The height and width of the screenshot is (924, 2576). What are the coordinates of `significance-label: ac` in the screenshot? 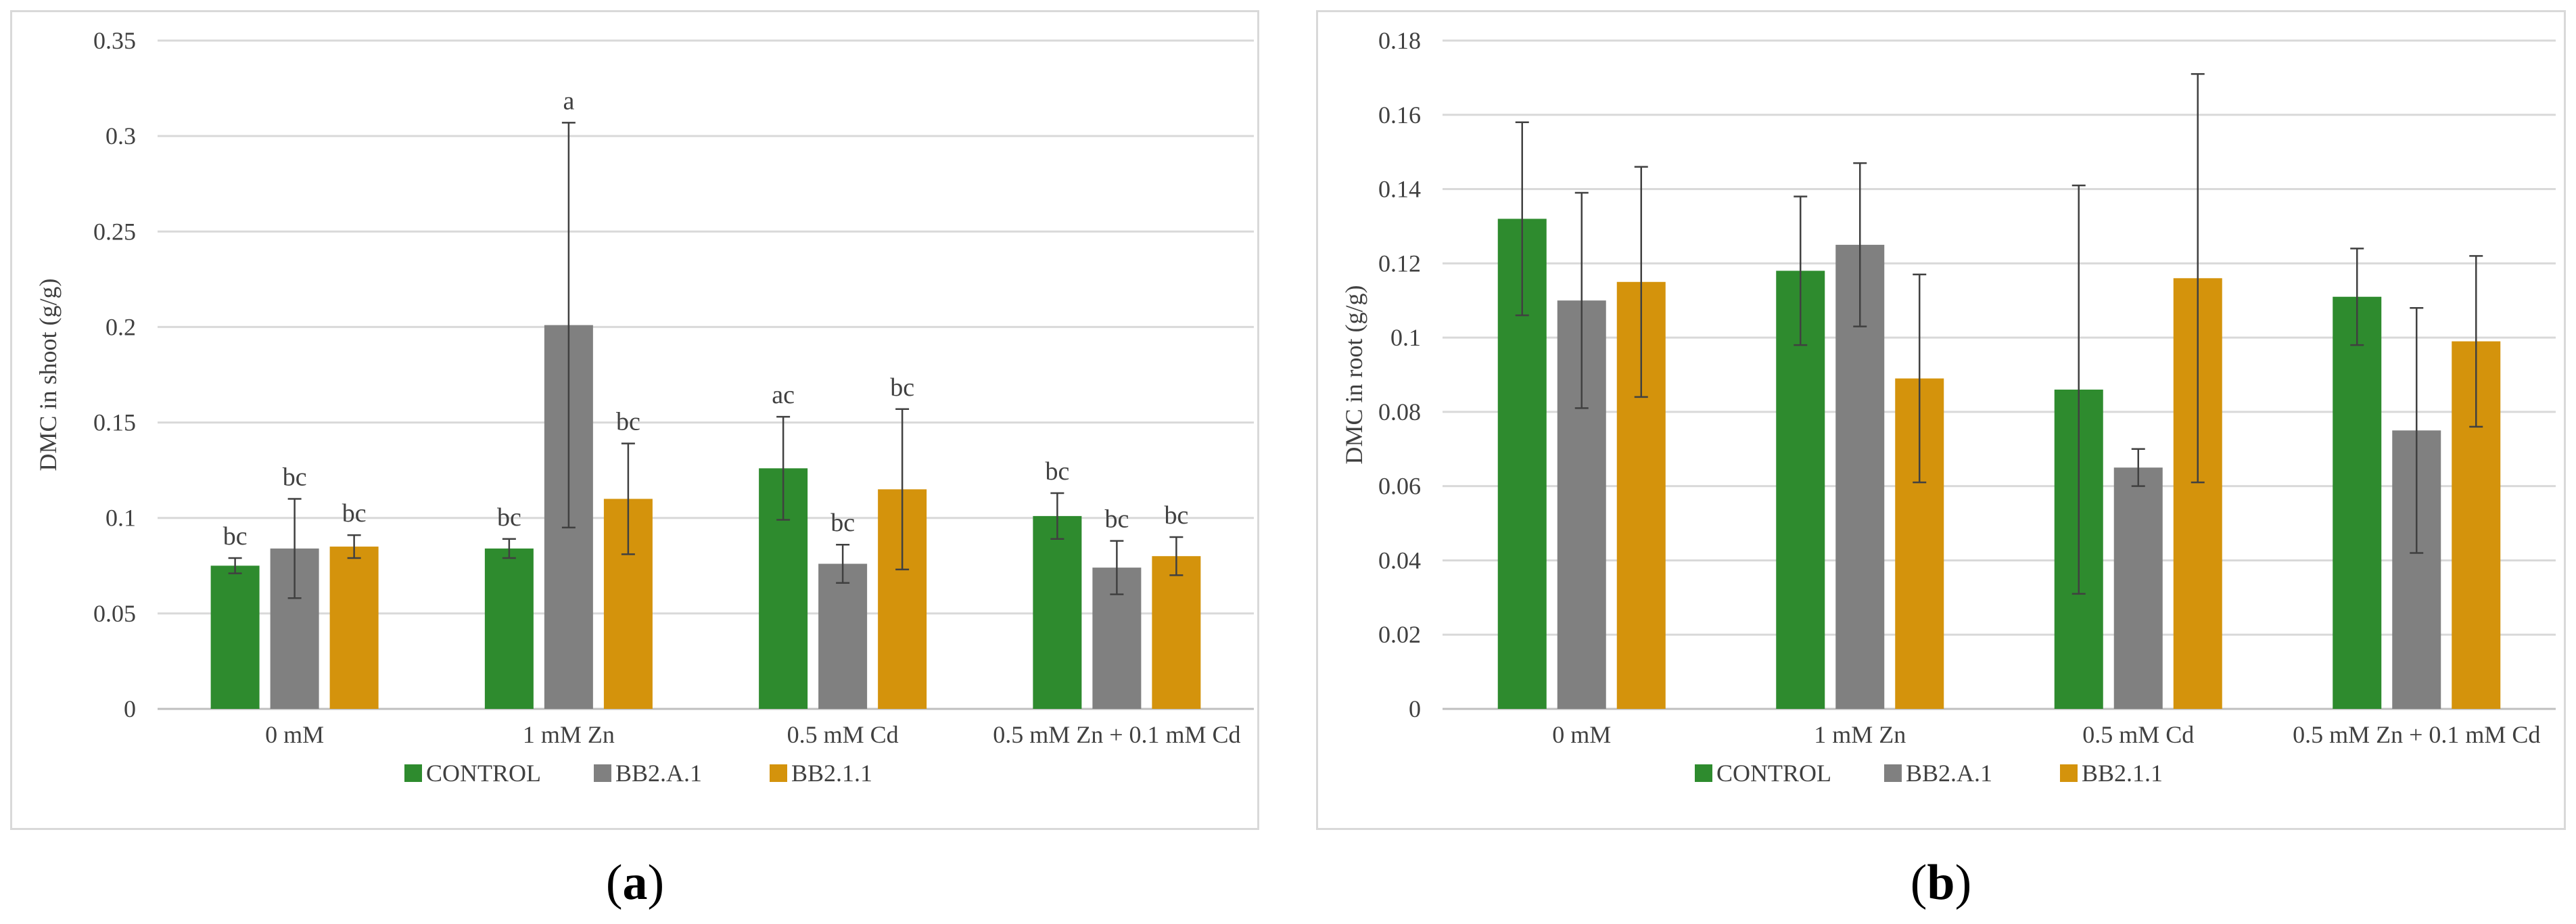 It's located at (783, 395).